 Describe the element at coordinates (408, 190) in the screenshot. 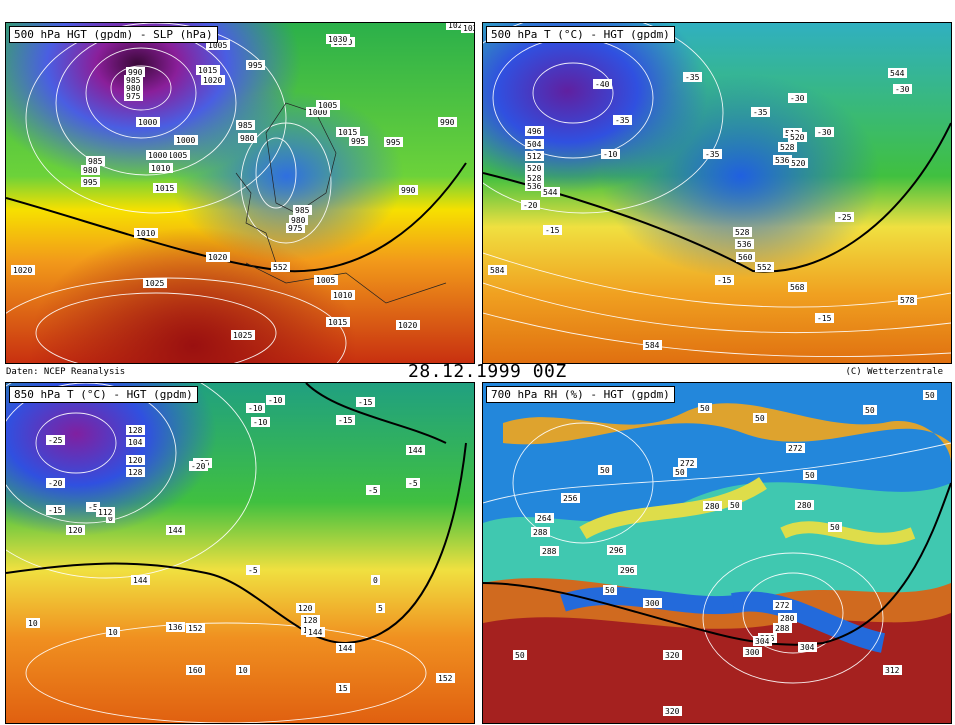

I see `contour-label: 990` at that location.